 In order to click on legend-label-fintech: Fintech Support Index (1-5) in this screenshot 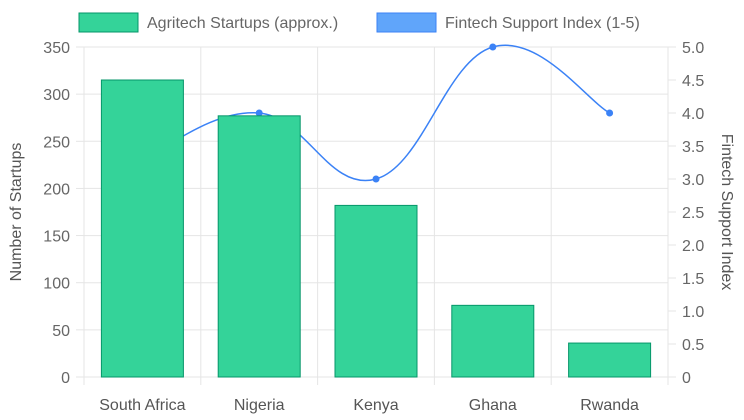, I will do `click(542, 23)`.